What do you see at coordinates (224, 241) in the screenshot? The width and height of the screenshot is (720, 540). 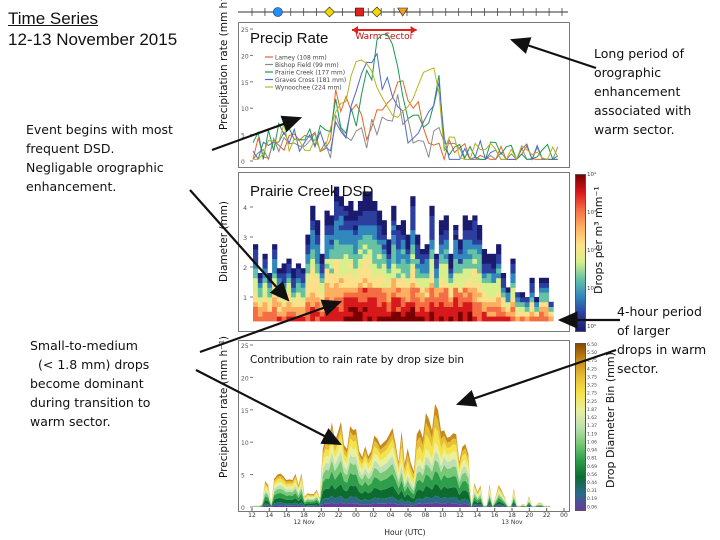 I see `dsd-ylabel: Diameter (mm)` at bounding box center [224, 241].